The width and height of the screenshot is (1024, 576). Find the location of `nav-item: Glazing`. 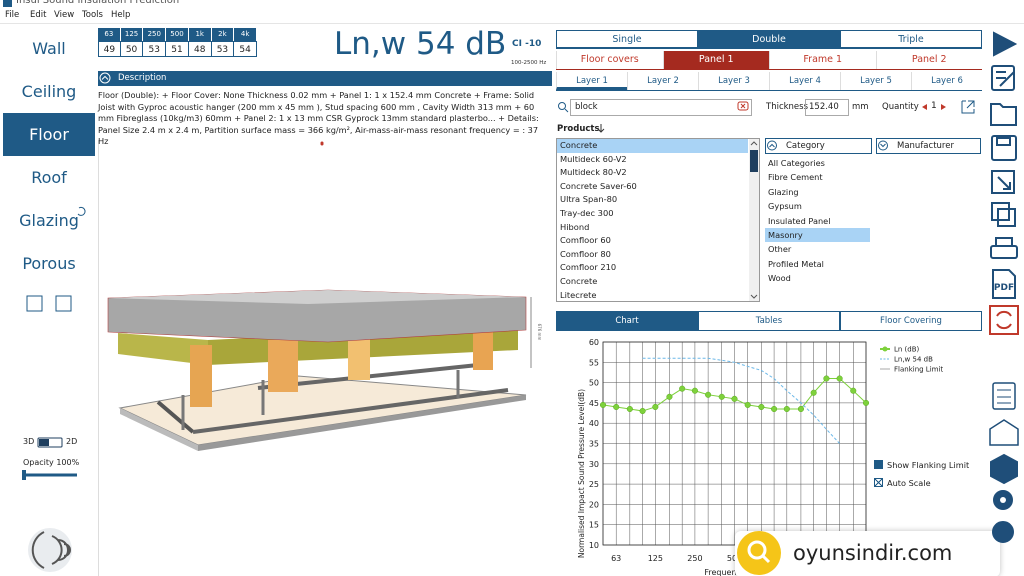

nav-item: Glazing is located at coordinates (49, 220).